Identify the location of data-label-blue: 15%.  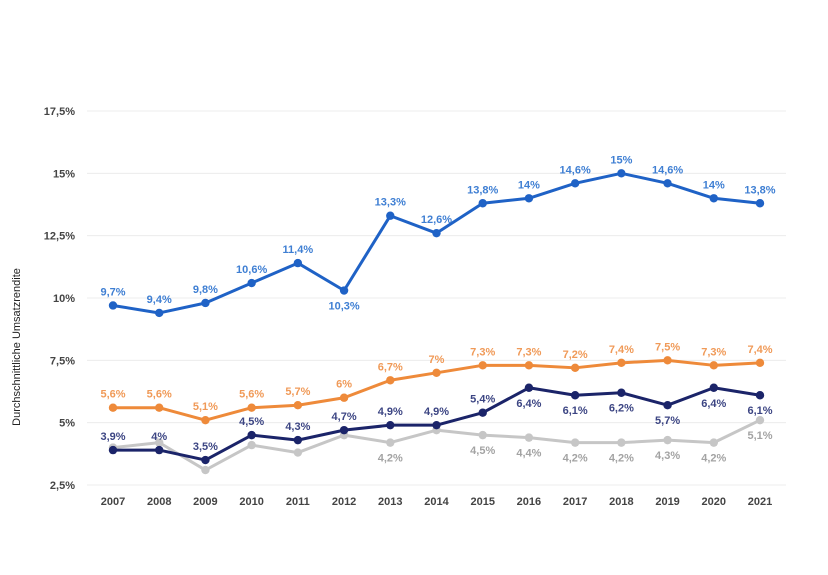
(621, 160).